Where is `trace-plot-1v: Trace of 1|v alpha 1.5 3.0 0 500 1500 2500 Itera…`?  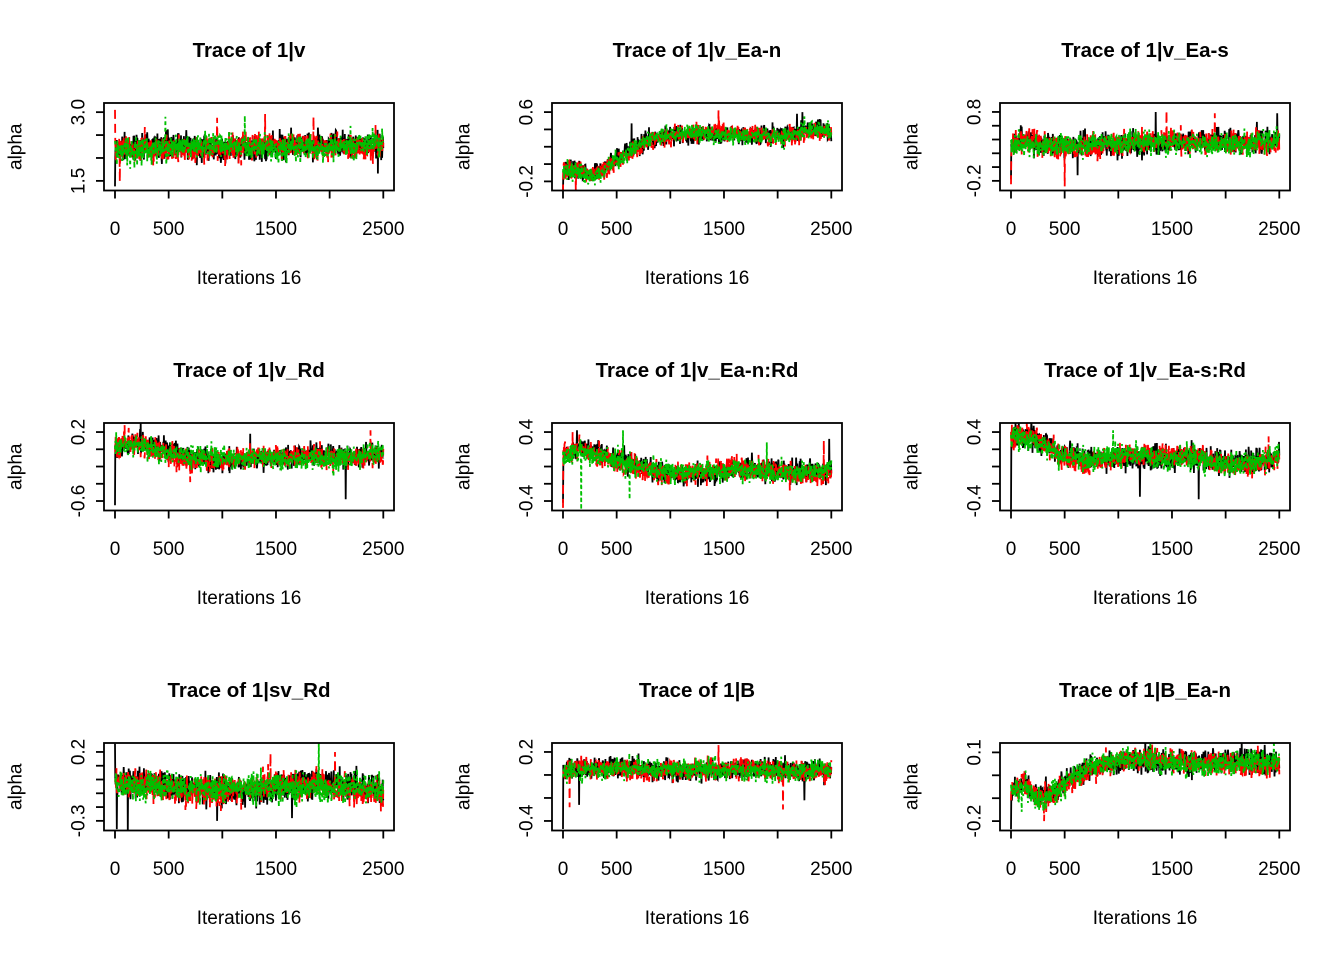 trace-plot-1v: Trace of 1|v alpha 1.5 3.0 0 500 1500 2500 Itera… is located at coordinates (224, 160).